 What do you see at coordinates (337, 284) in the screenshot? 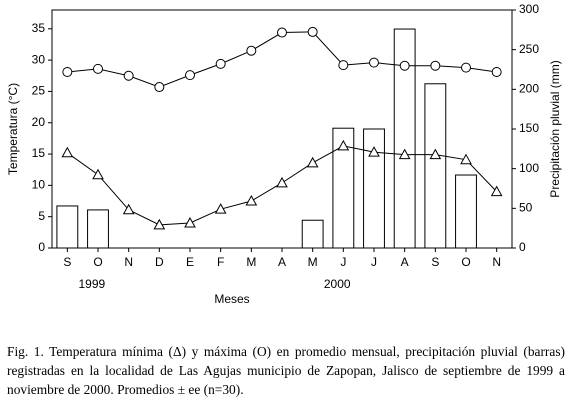
I see `year-label: 2000` at bounding box center [337, 284].